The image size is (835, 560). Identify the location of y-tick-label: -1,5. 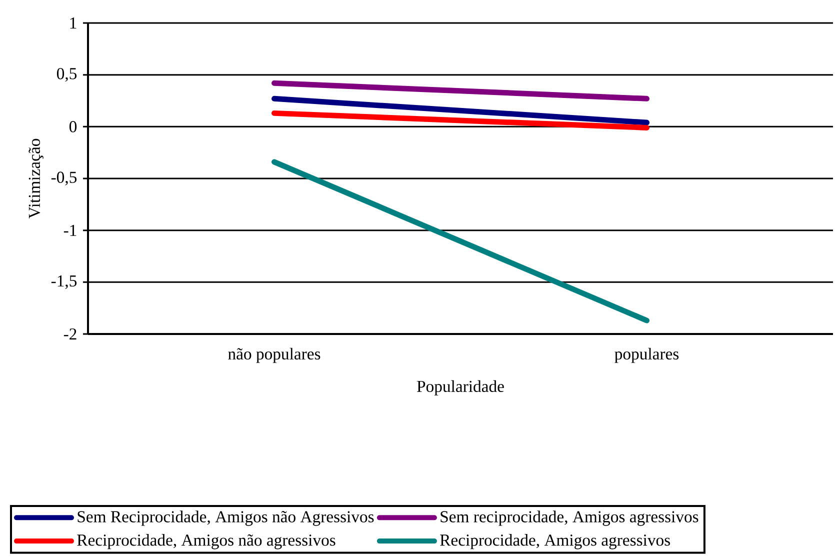
(64, 282).